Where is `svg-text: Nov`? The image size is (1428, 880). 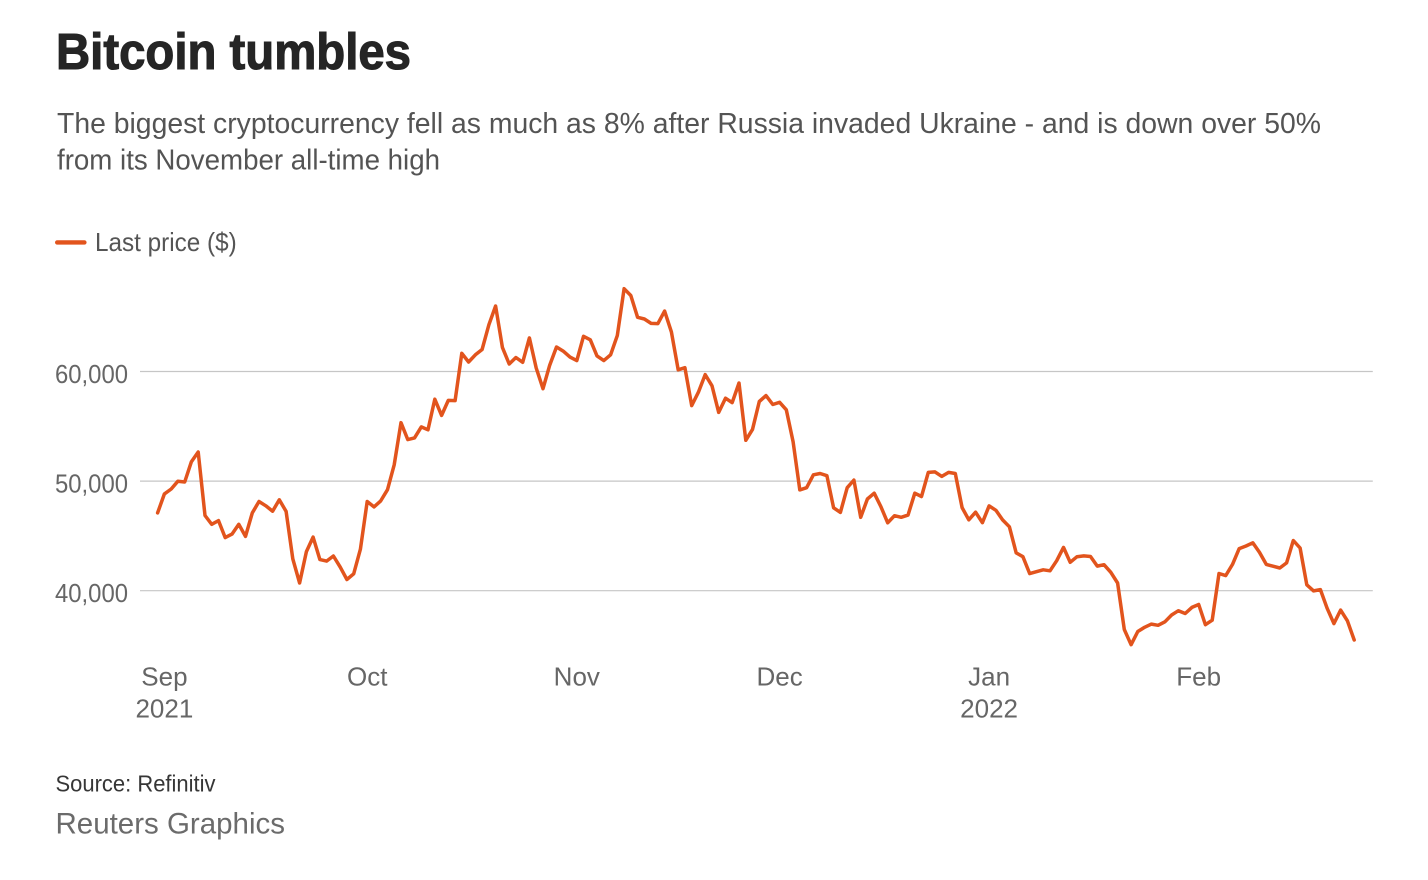 svg-text: Nov is located at coordinates (577, 676).